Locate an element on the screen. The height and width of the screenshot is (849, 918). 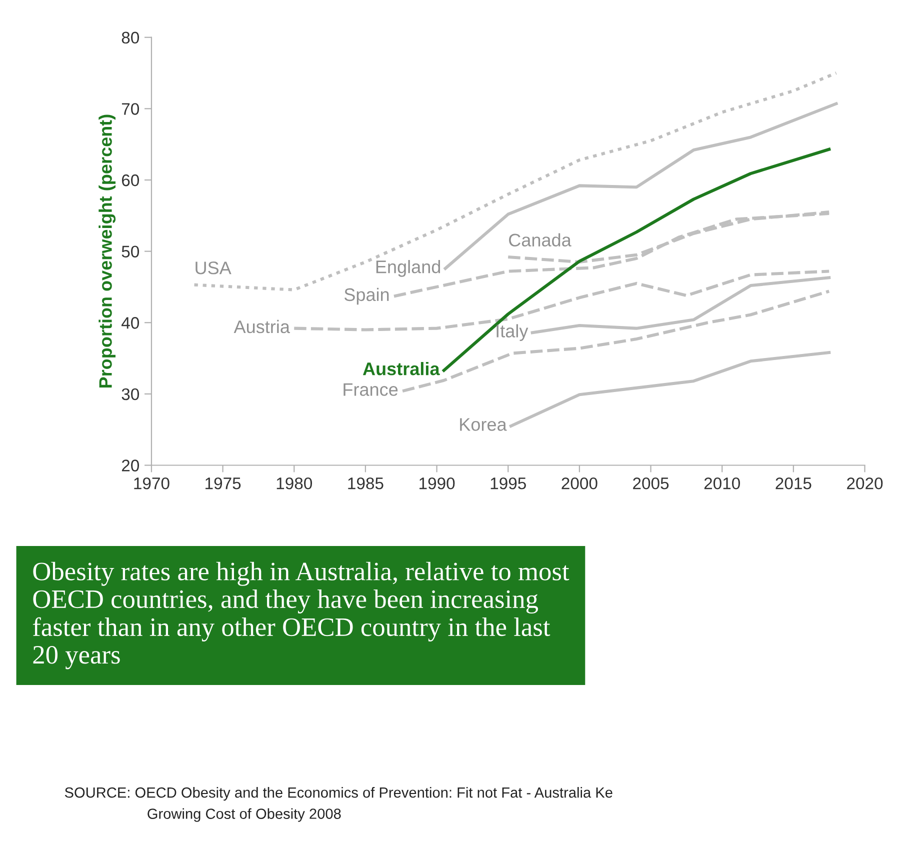
y-tick-label: 20 is located at coordinates (131, 466).